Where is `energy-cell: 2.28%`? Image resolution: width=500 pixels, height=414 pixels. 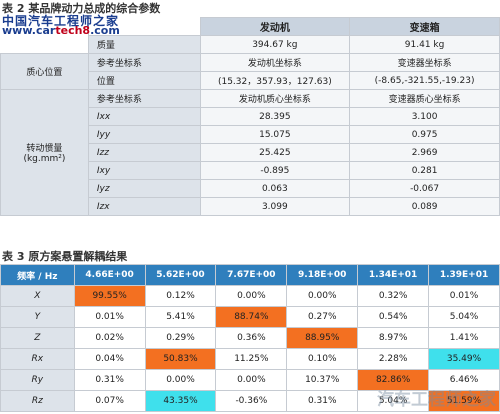 energy-cell: 2.28% is located at coordinates (393, 359).